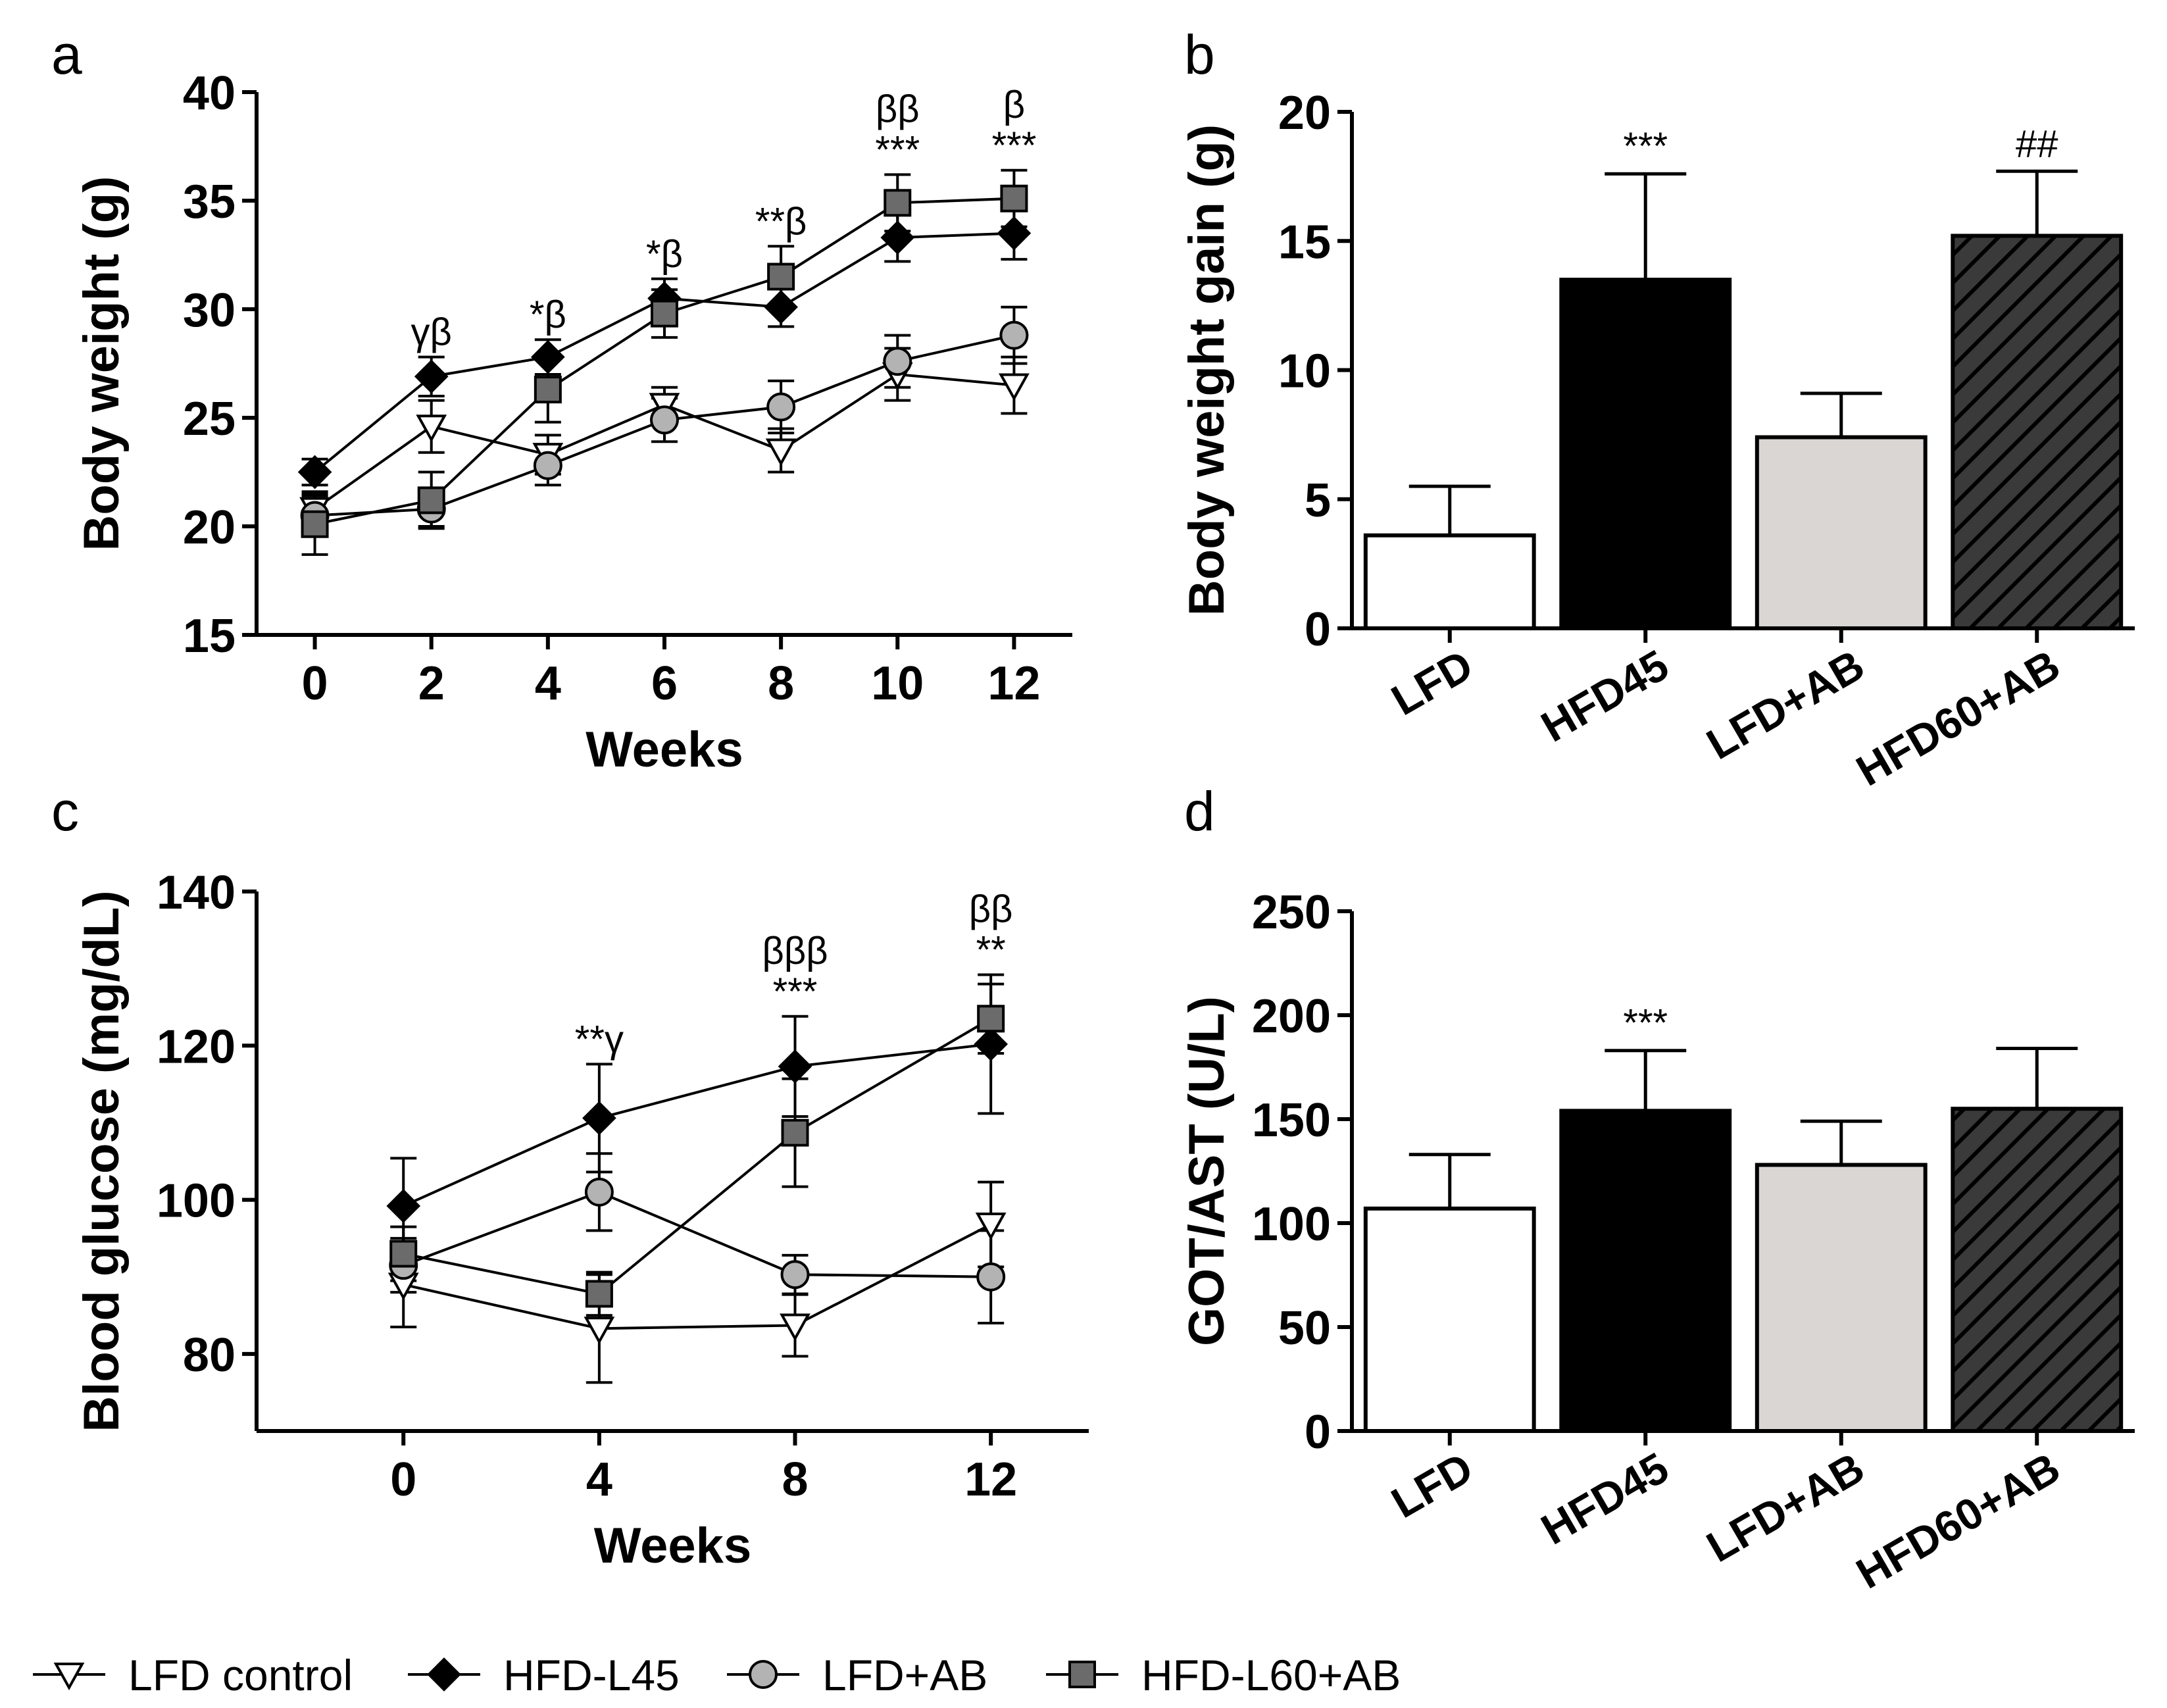 The width and height of the screenshot is (2167, 1708). I want to click on a-y-axis-title: Body weight (g), so click(102, 364).